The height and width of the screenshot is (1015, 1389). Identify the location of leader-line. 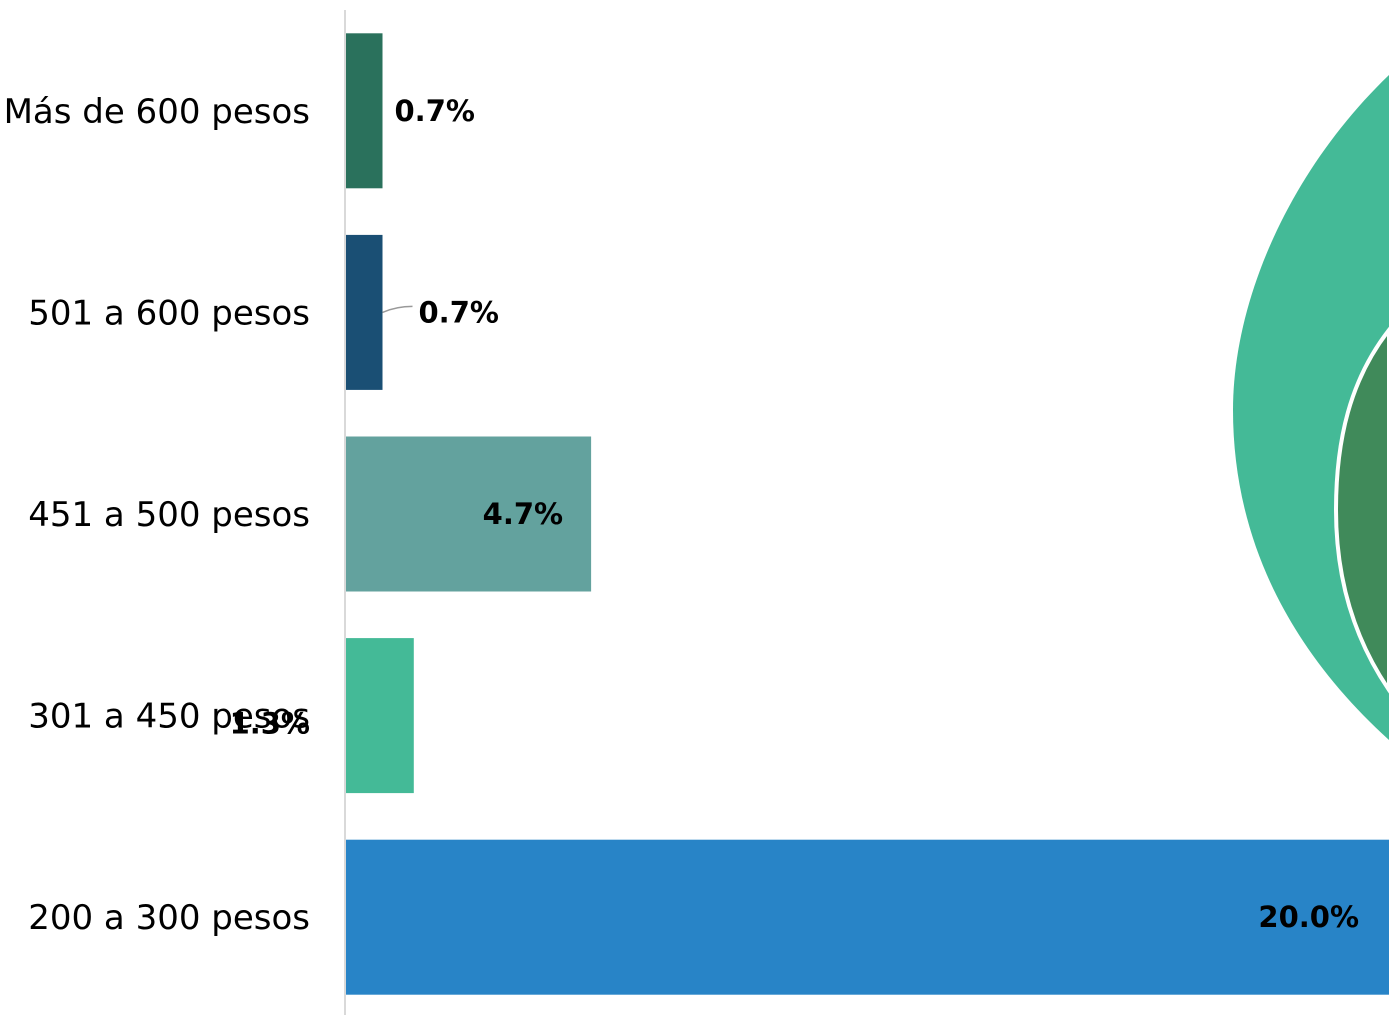
(397, 309).